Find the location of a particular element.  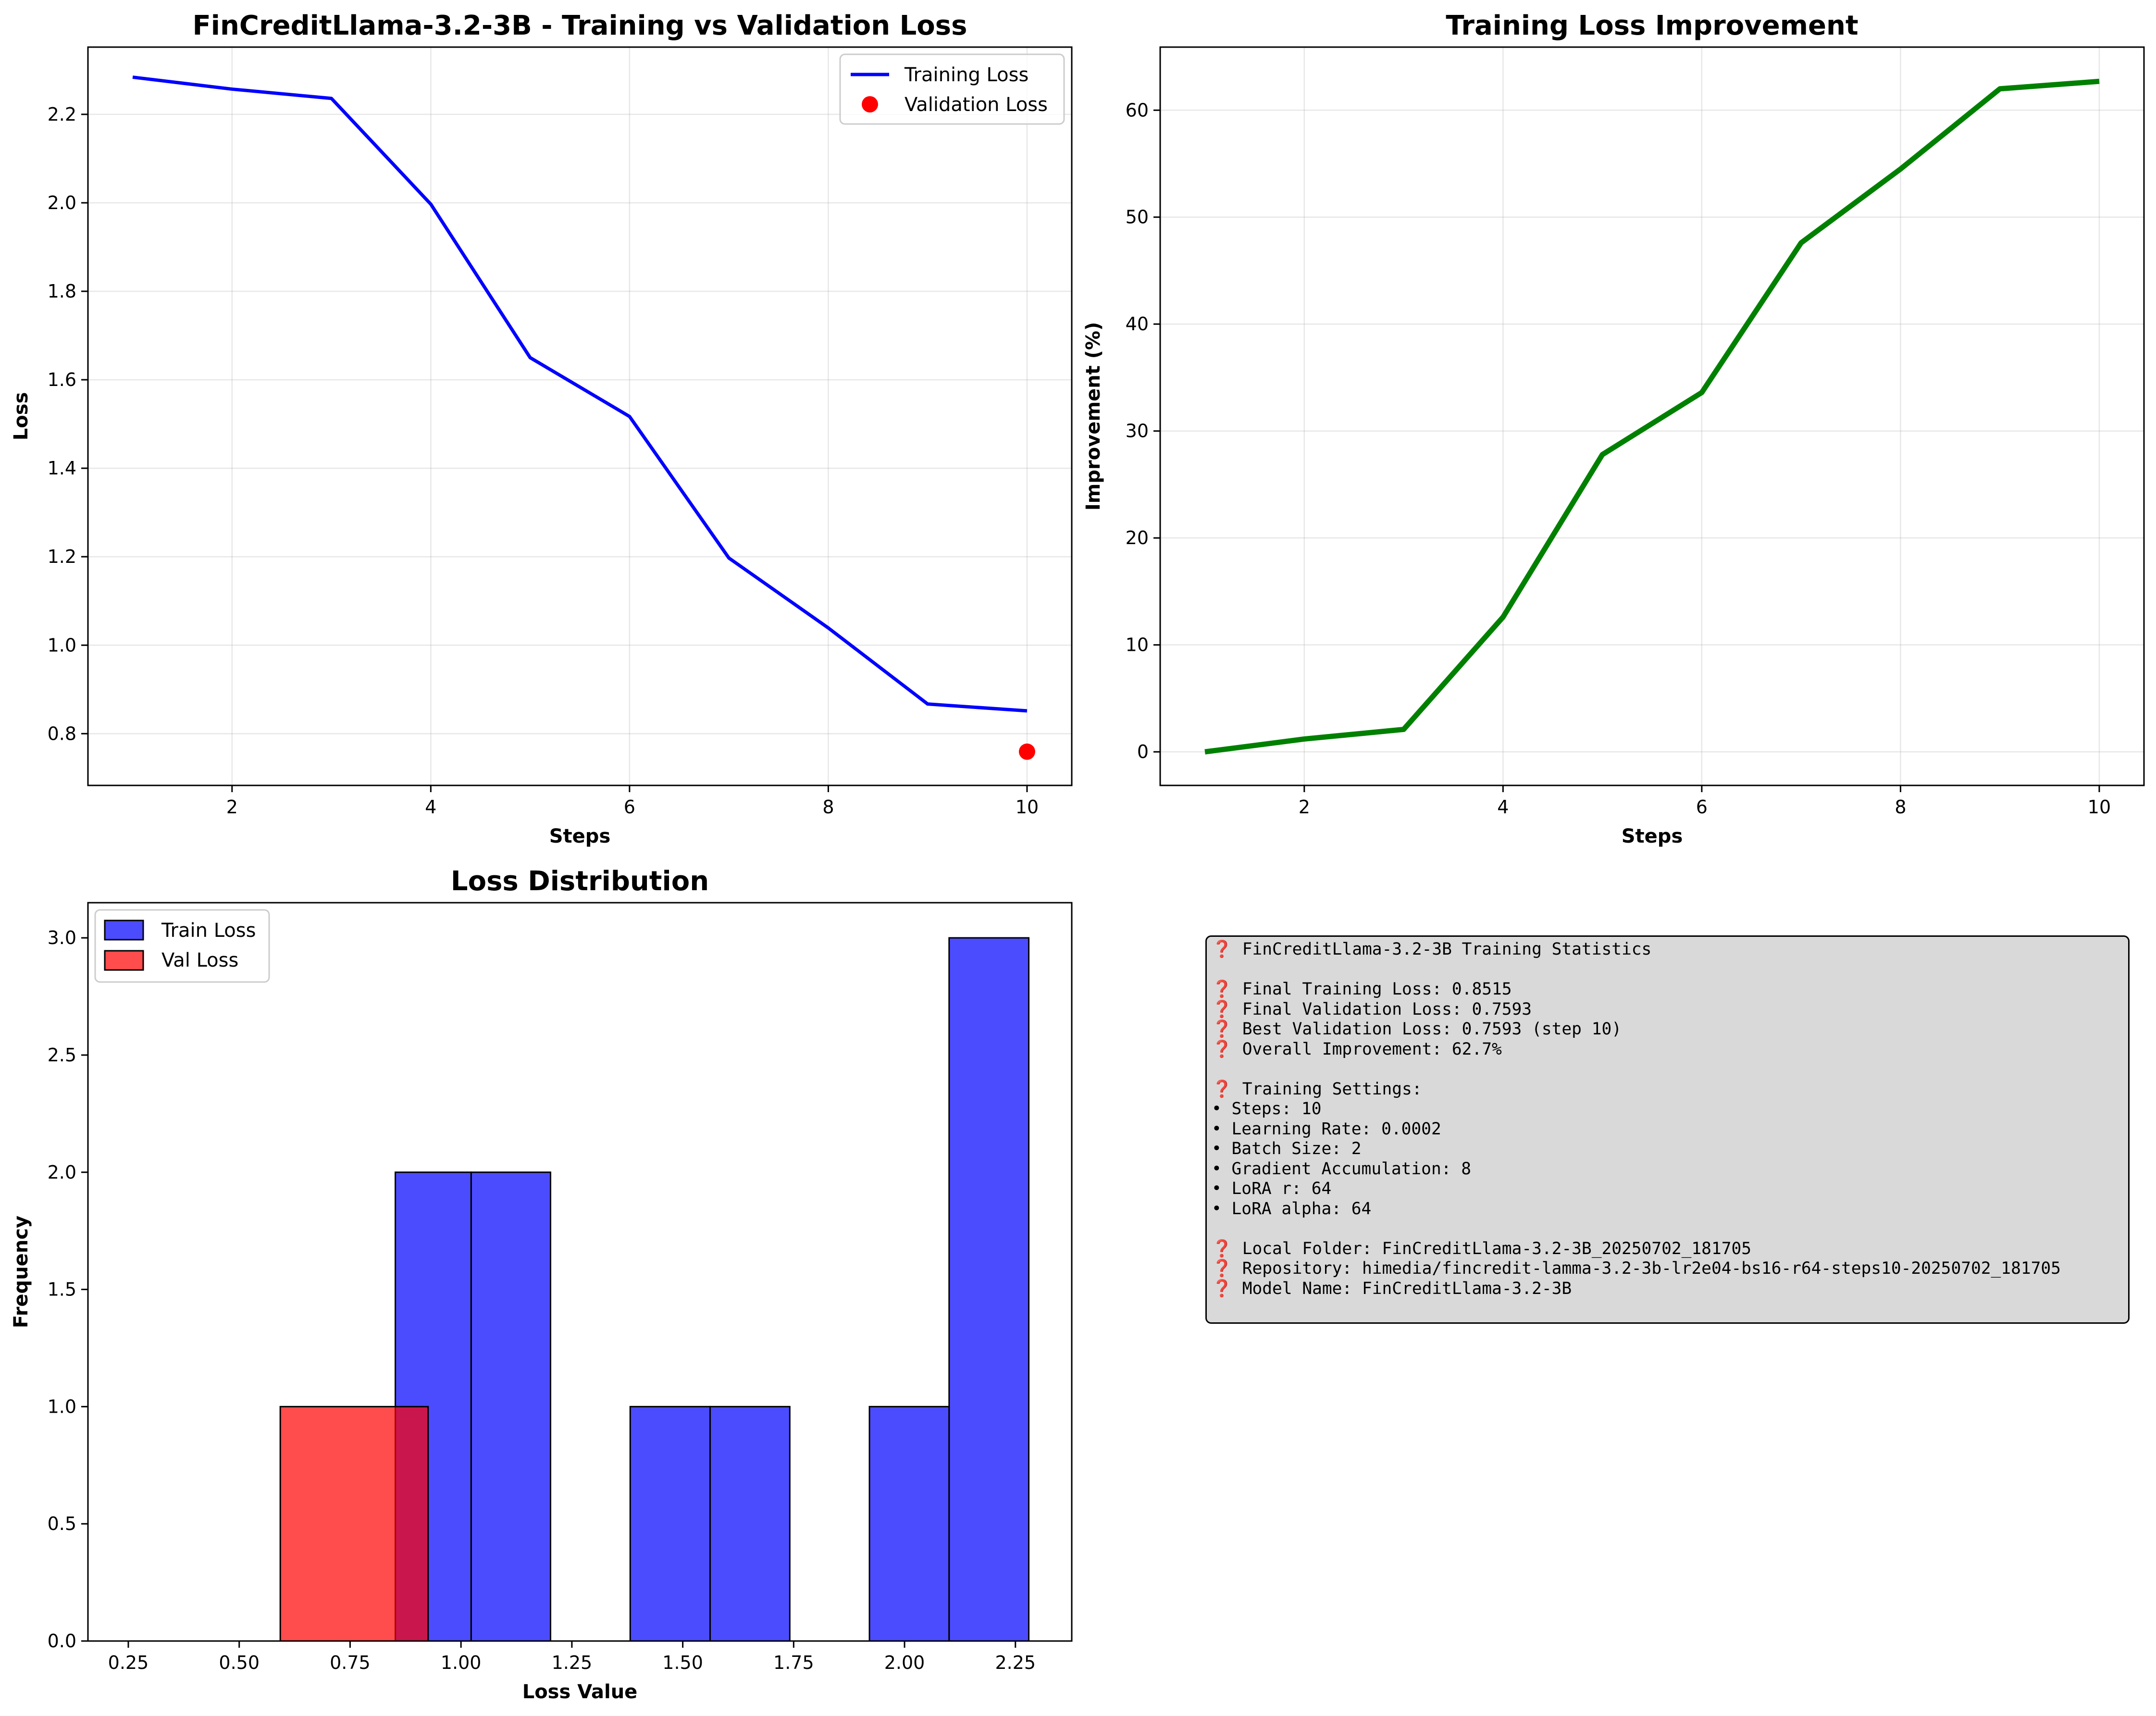

stats-line: ❓ Training Settings: is located at coordinates (1317, 1089).